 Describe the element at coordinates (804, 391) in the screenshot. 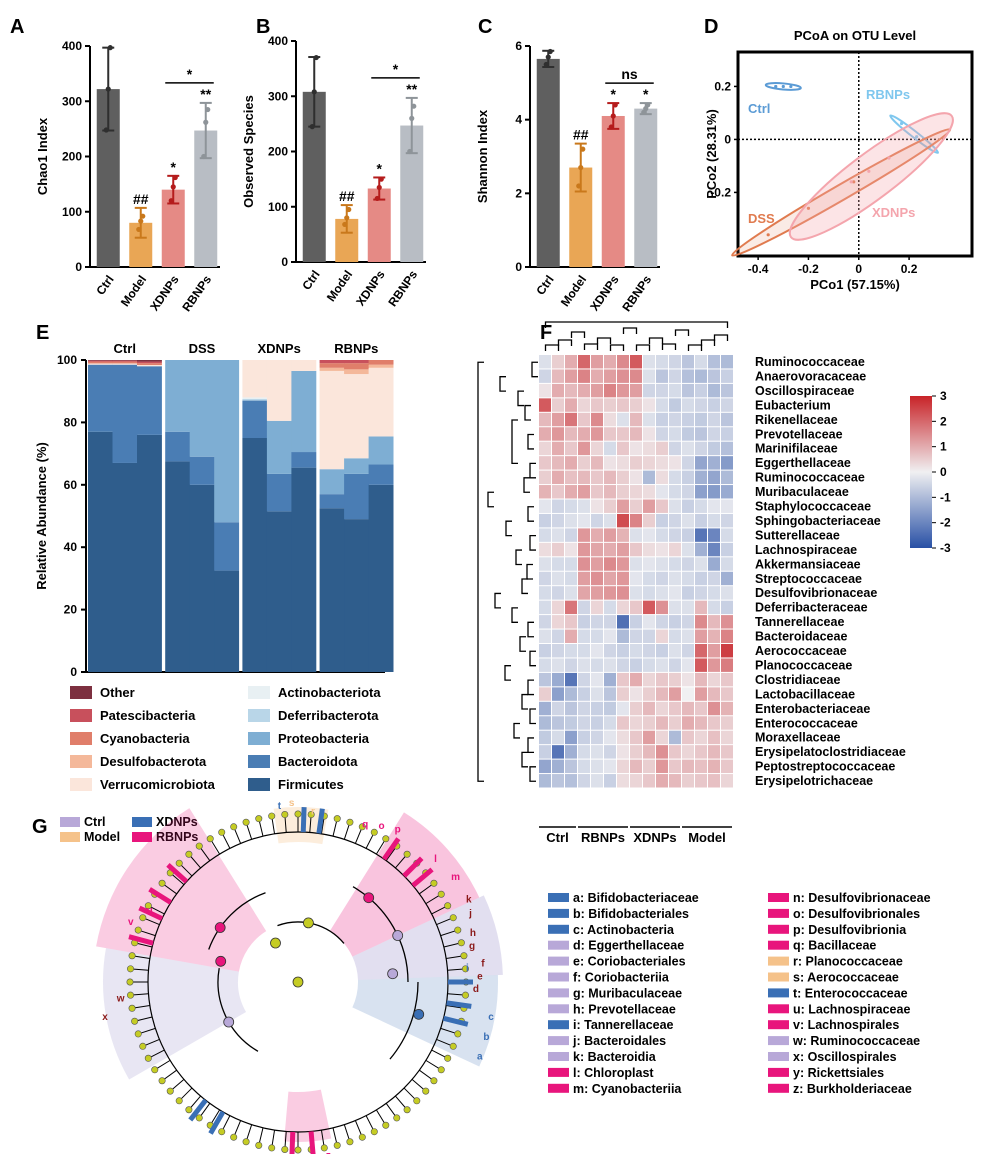

I see `row-label: Oscillospiraceae` at that location.